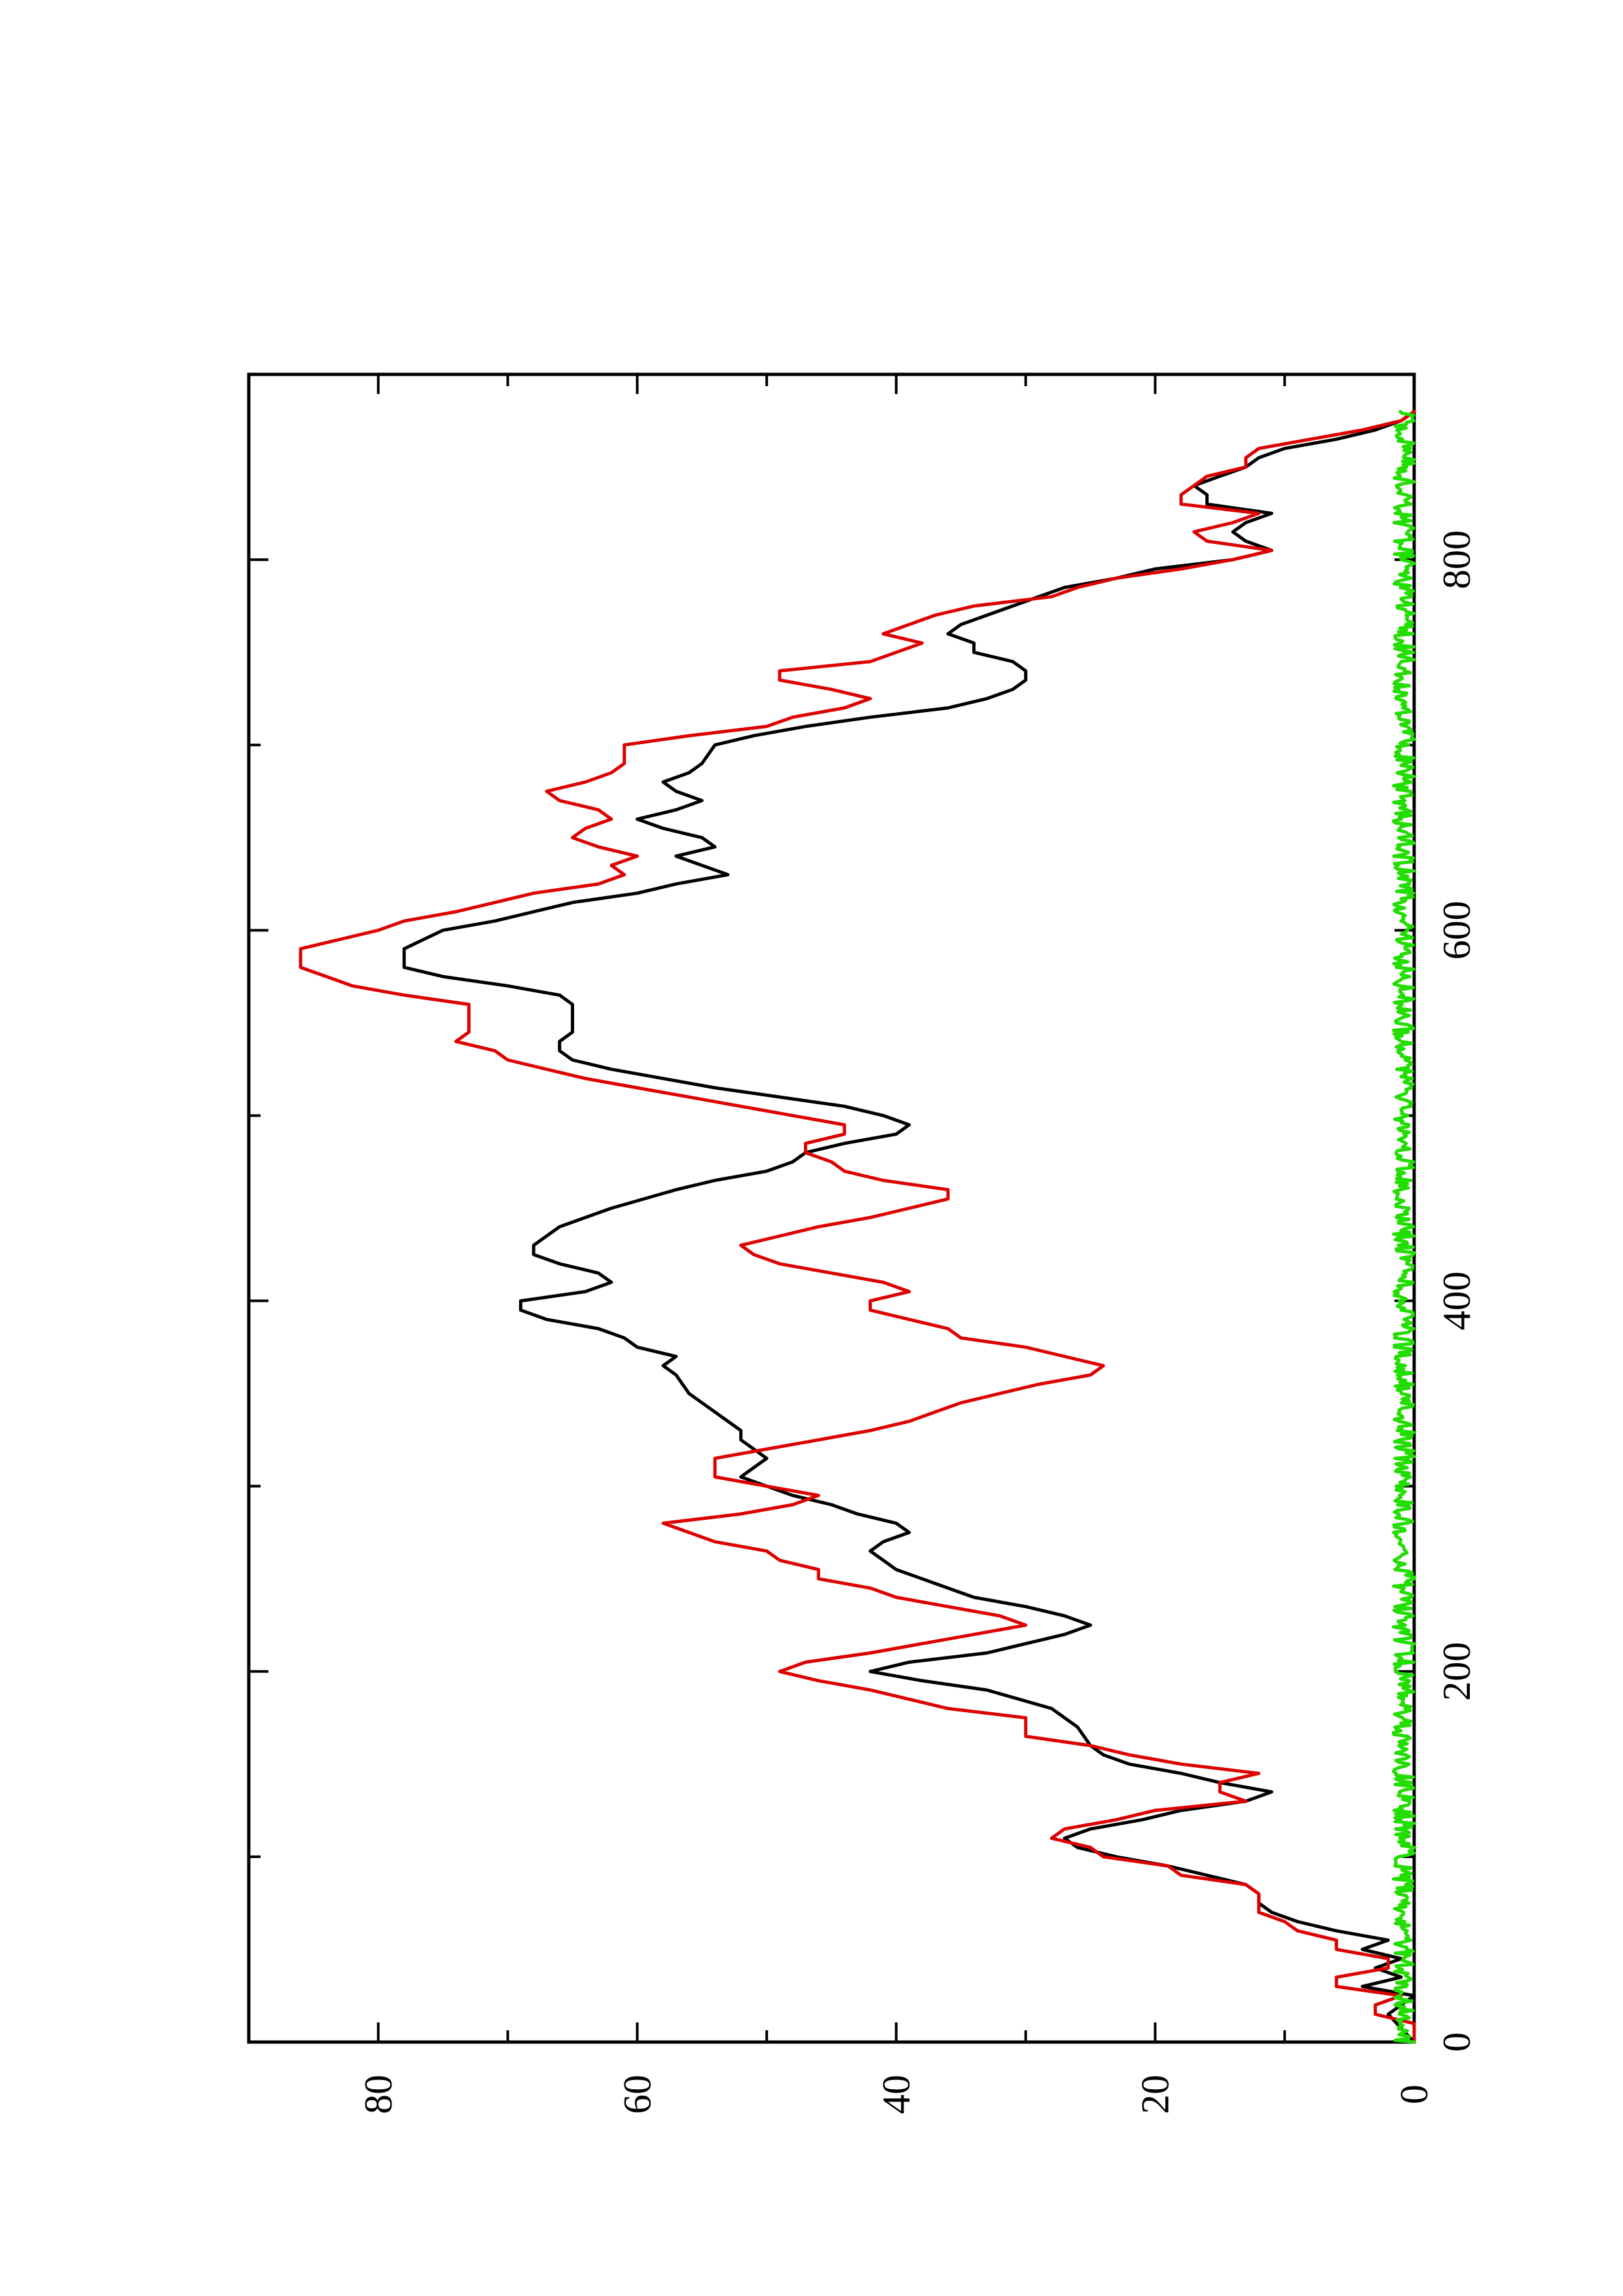 Image resolution: width=1623 pixels, height=2296 pixels. What do you see at coordinates (1414, 2094) in the screenshot?
I see `y-tick-label: 0` at bounding box center [1414, 2094].